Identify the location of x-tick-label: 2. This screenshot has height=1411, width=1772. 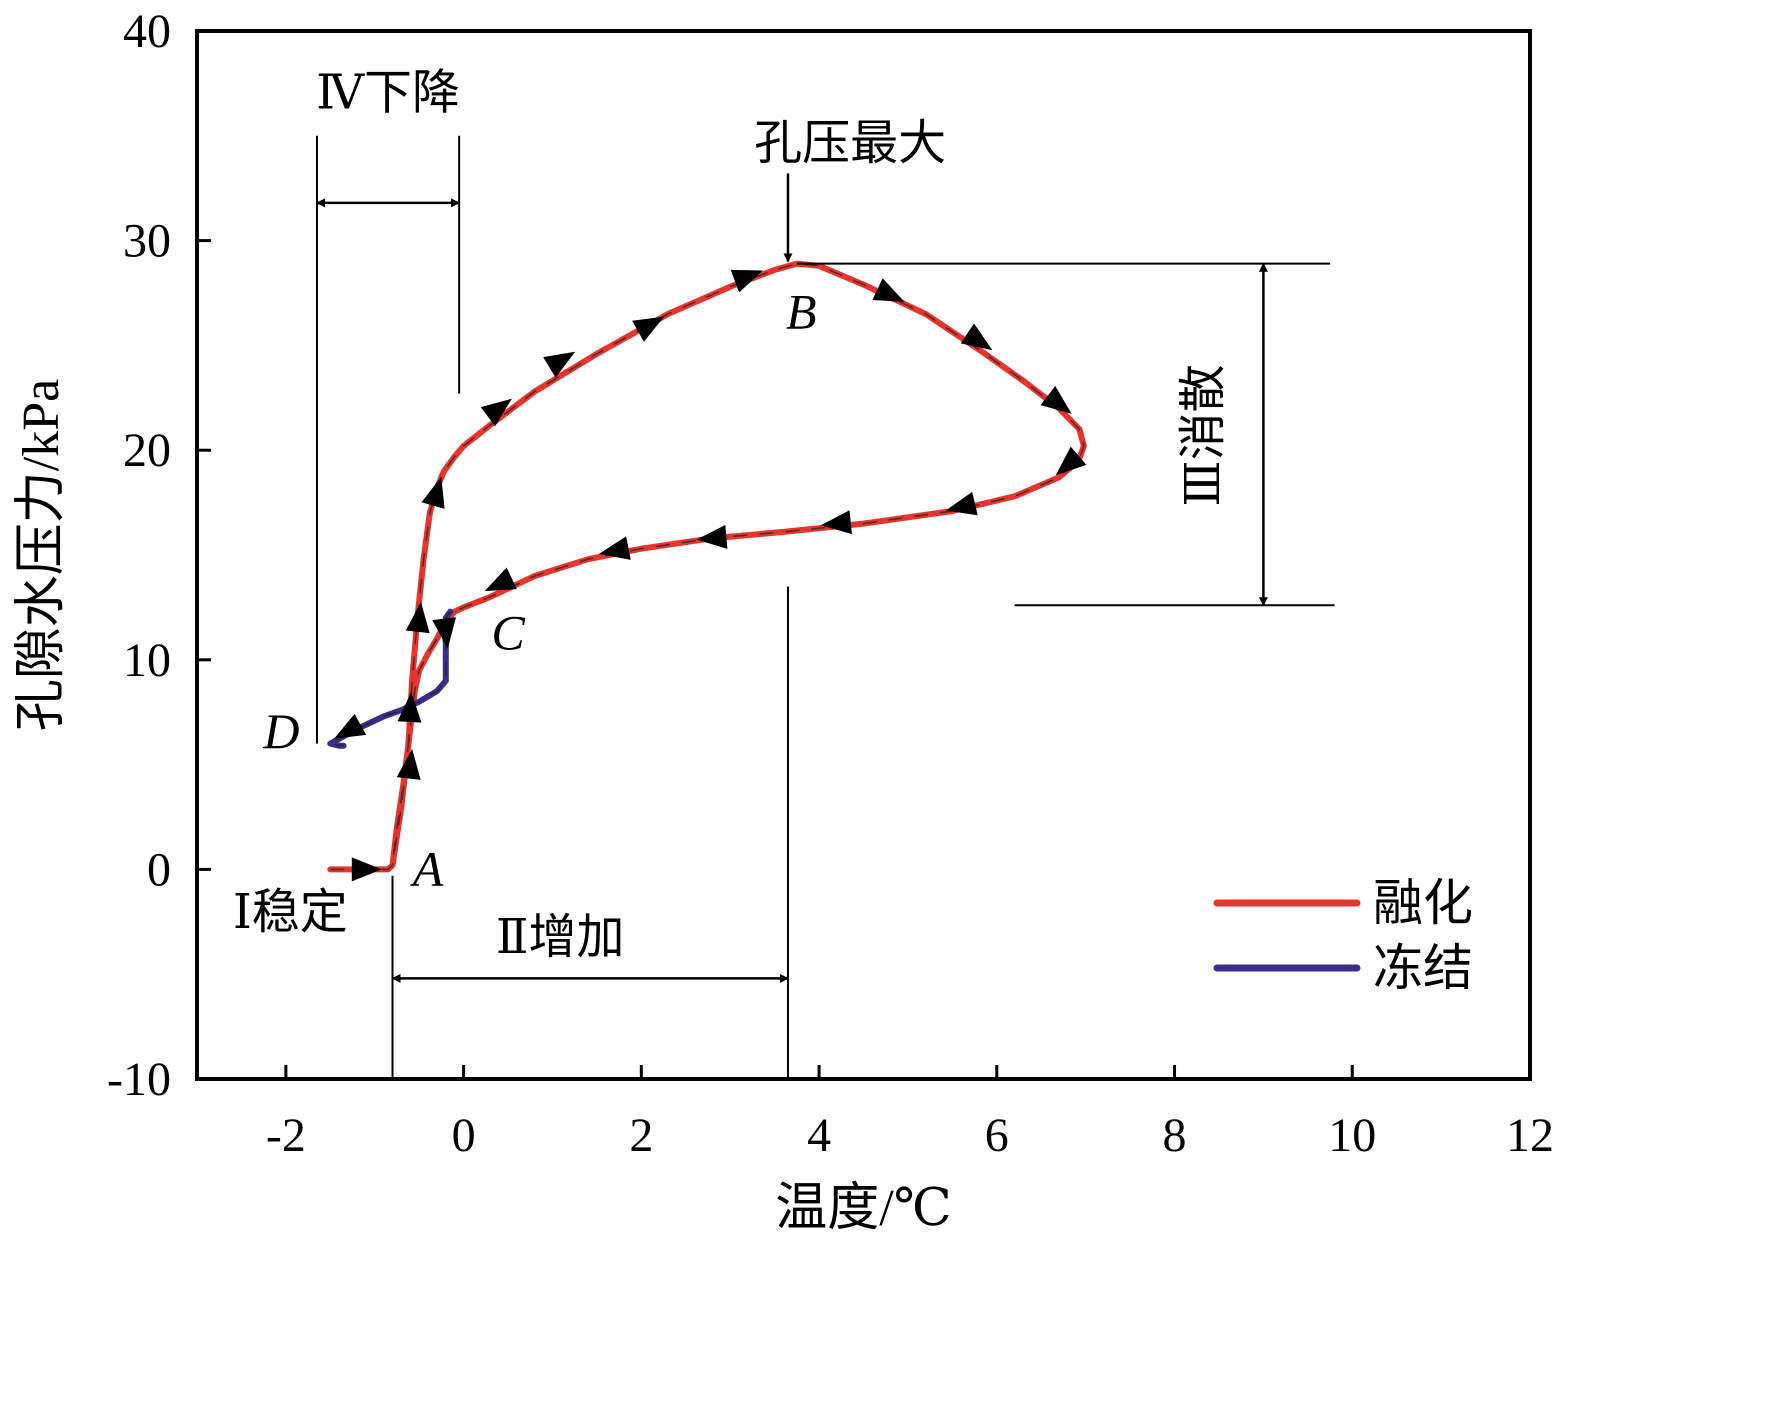
(641, 1135).